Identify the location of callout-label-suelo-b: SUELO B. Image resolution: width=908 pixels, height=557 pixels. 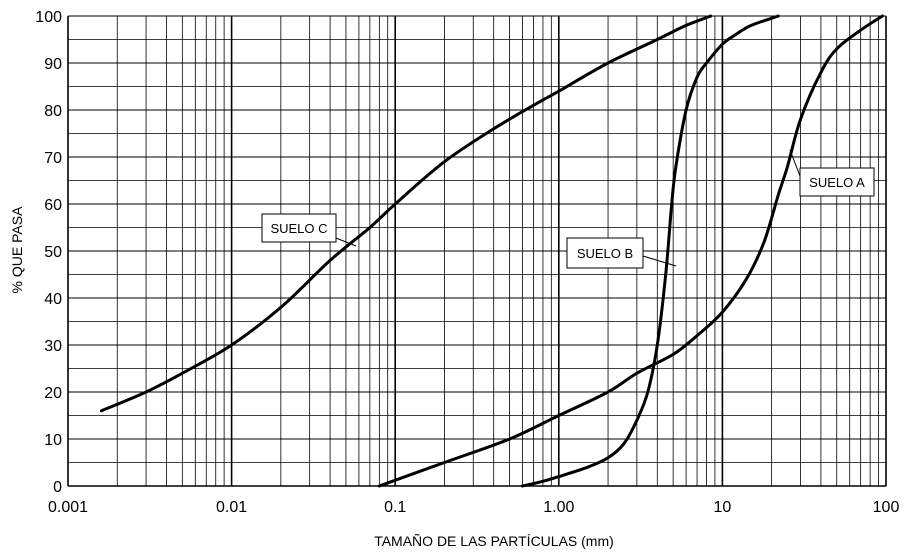
(605, 253).